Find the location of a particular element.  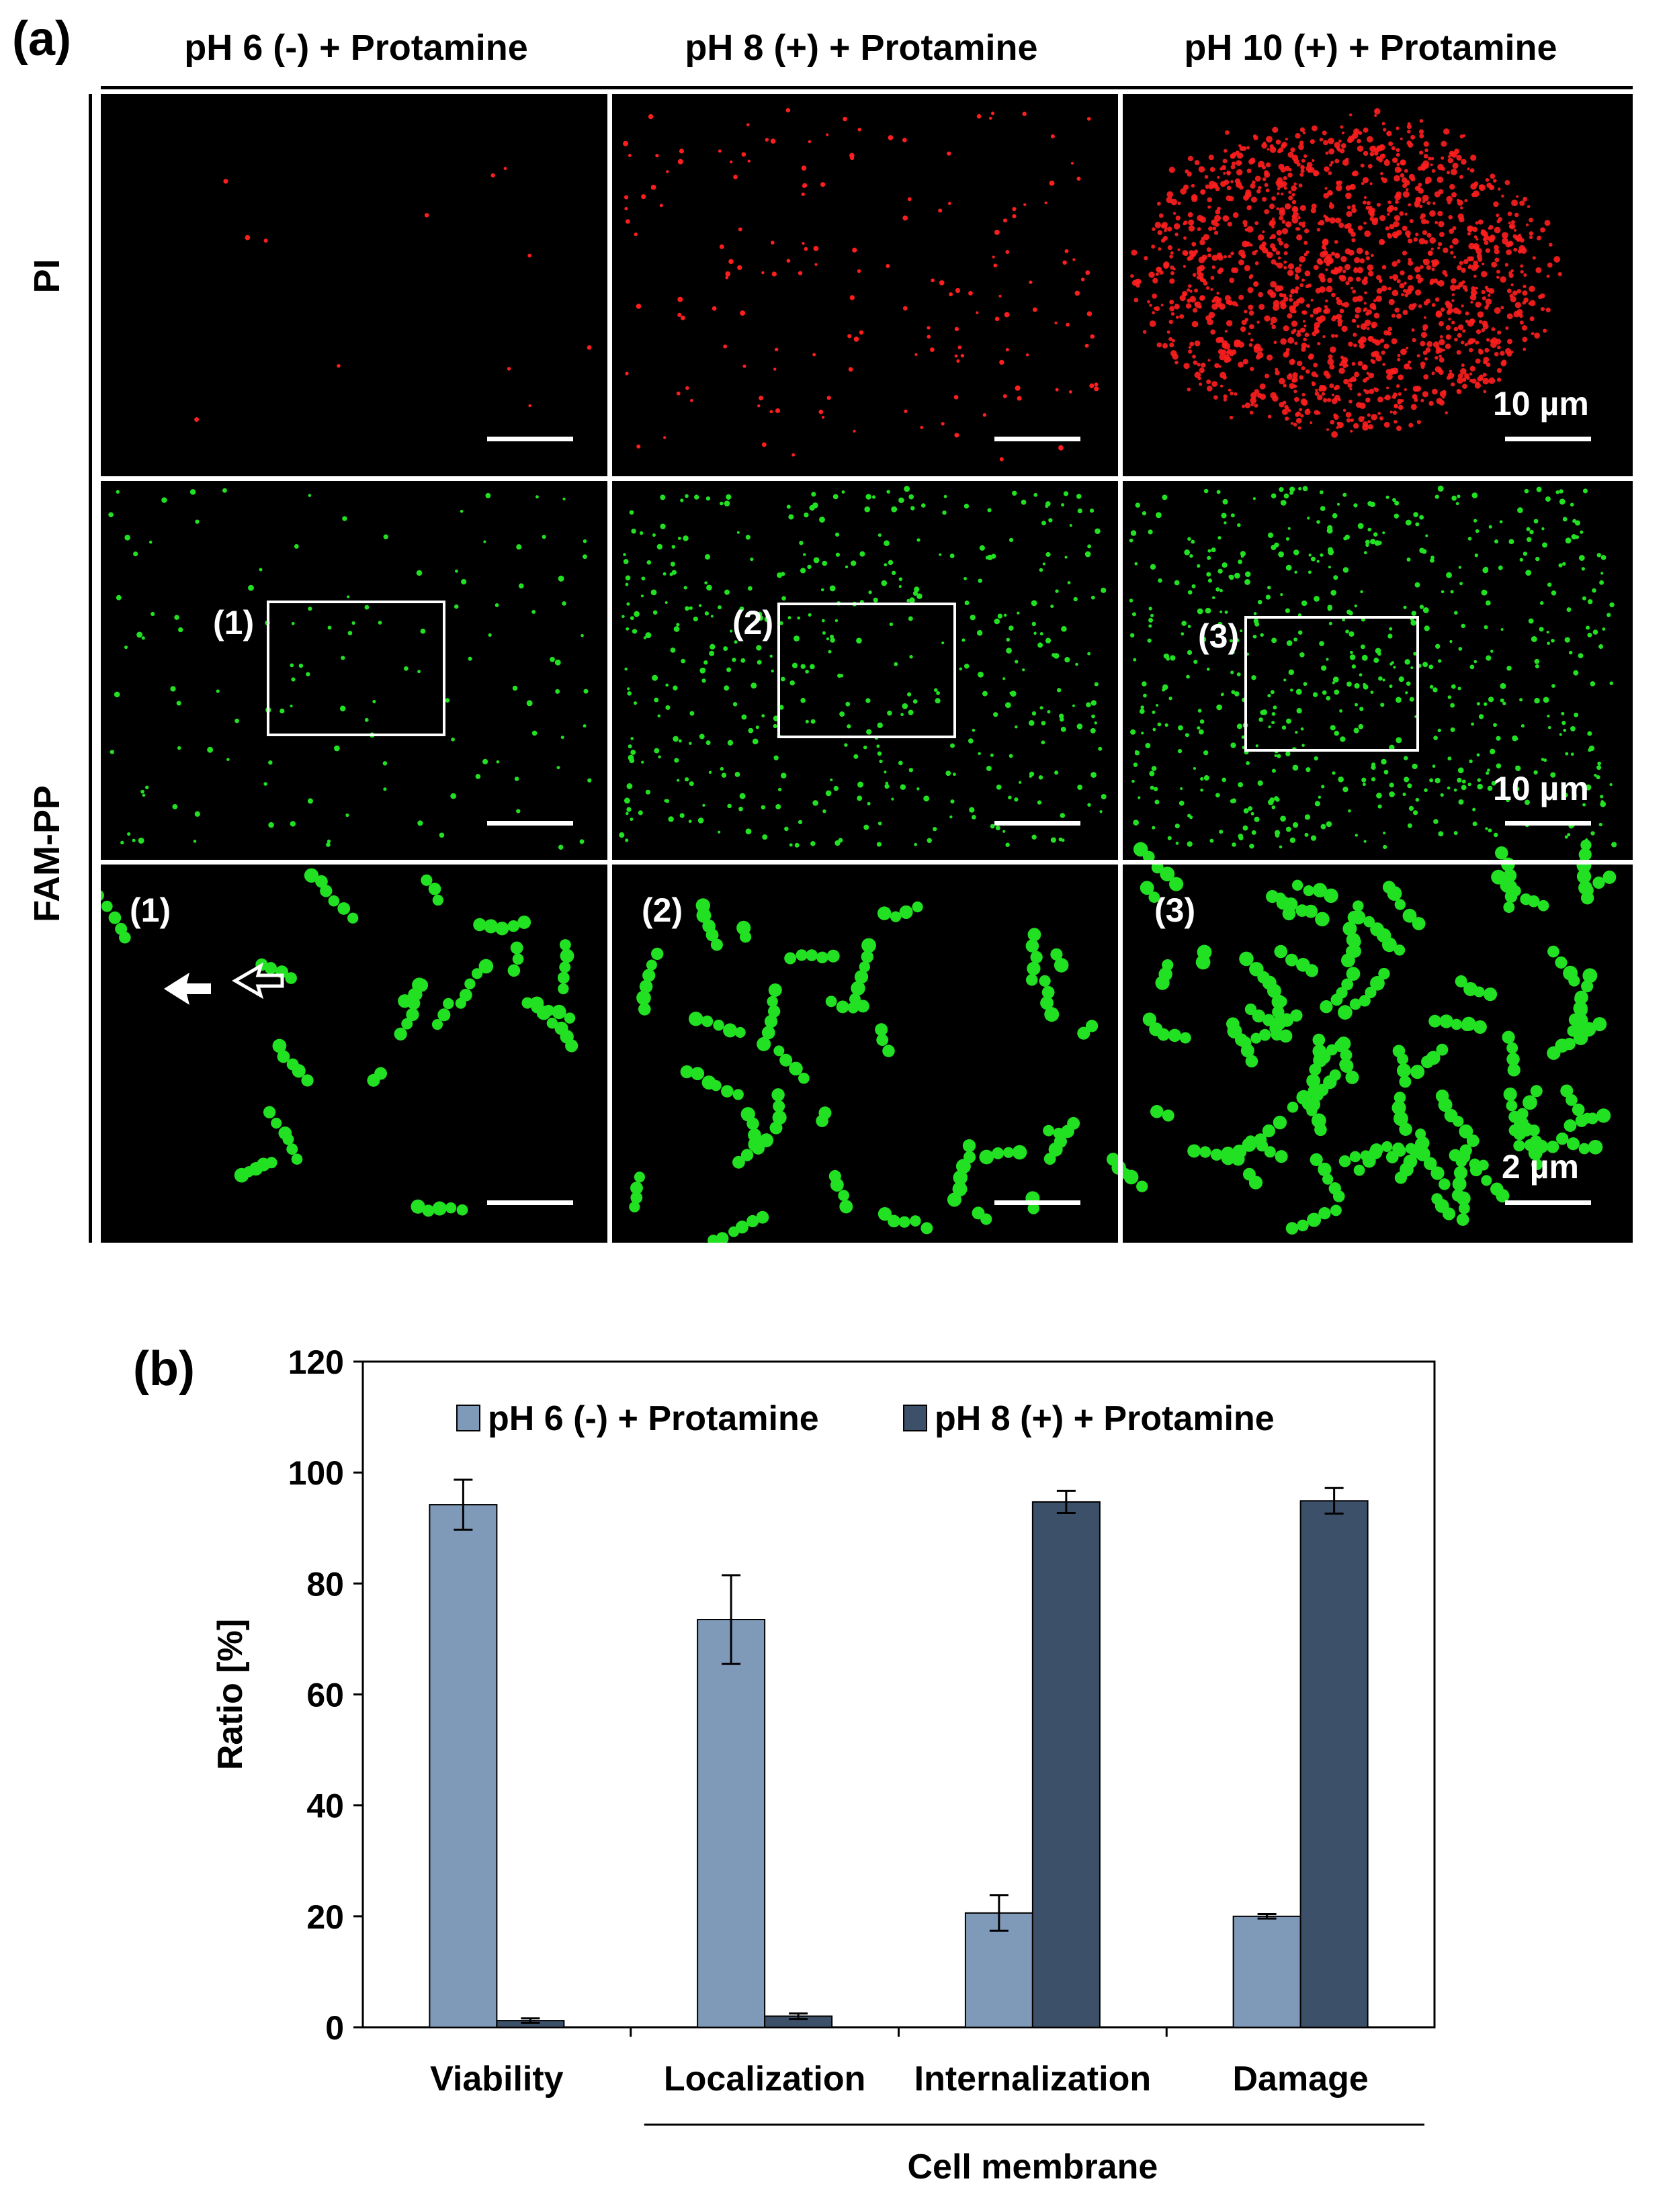

row-header-fam-pp: FAM-PP is located at coordinates (47, 854).